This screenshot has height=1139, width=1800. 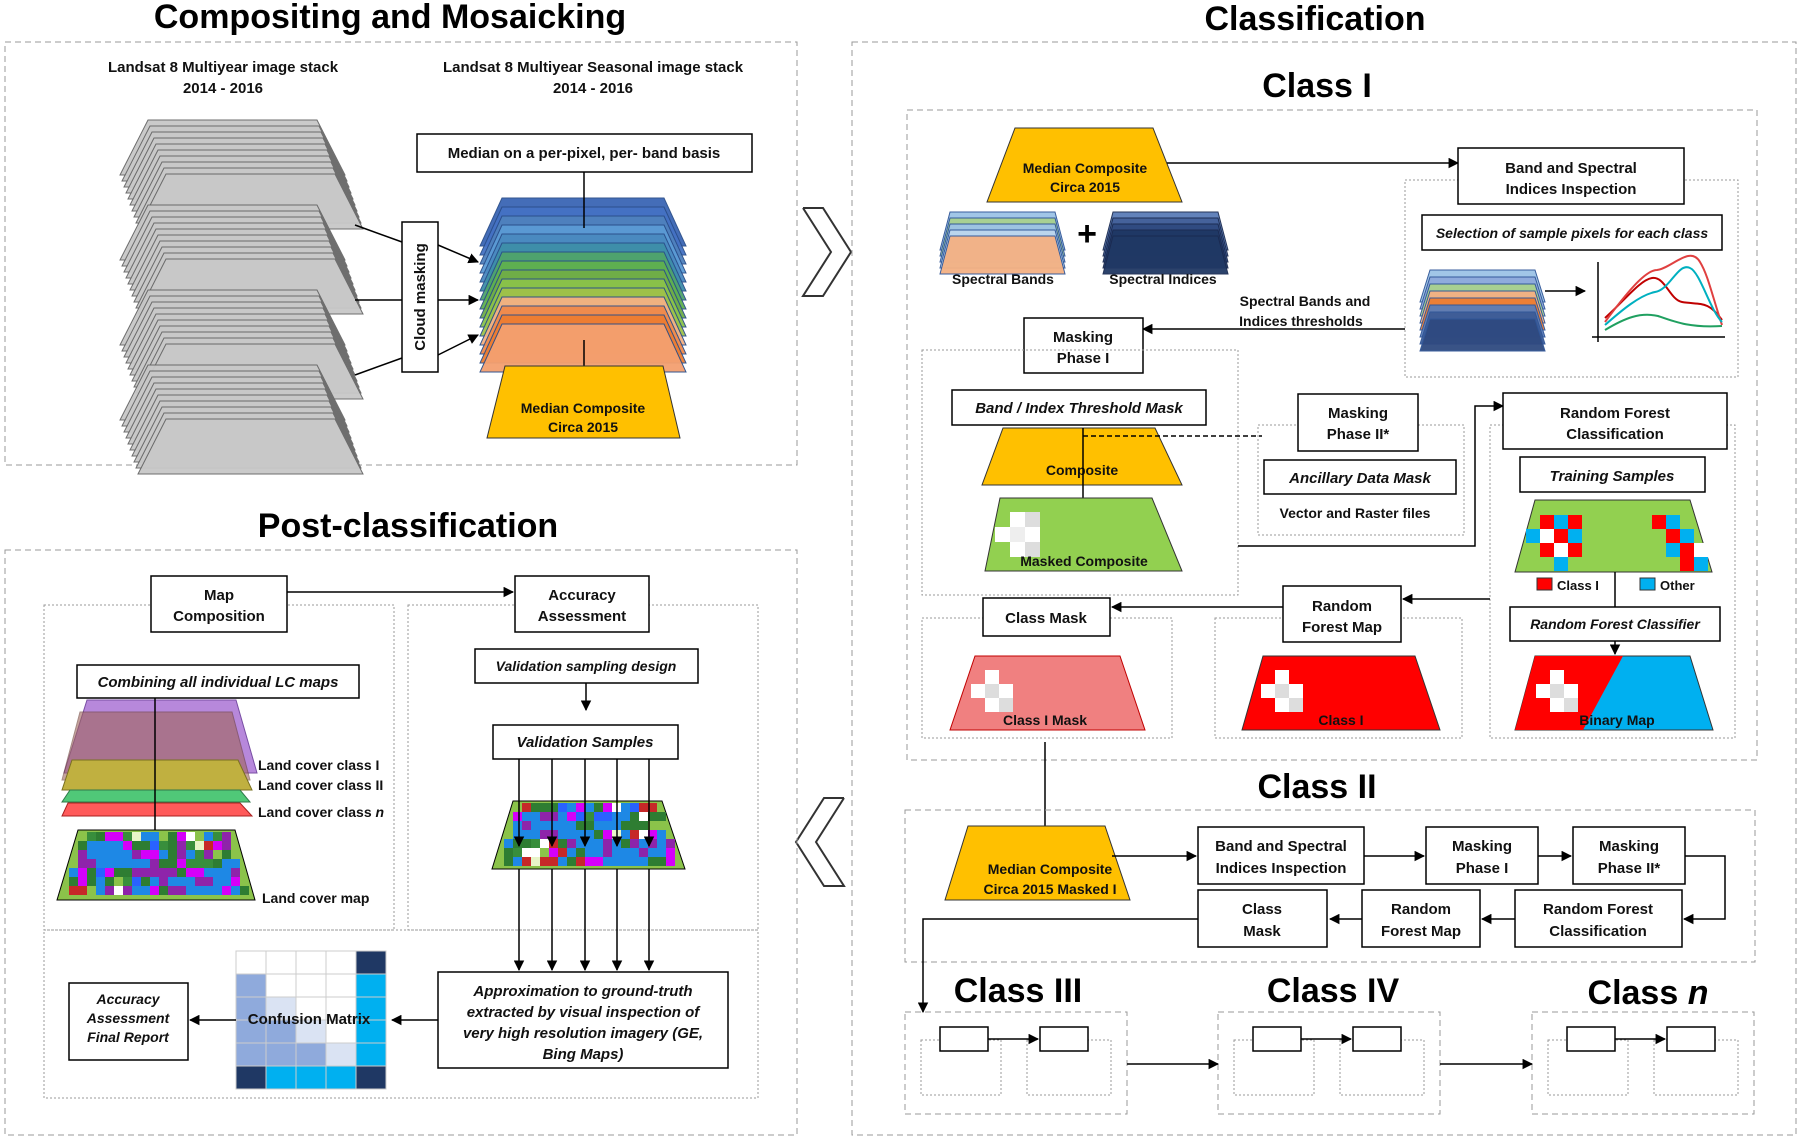 What do you see at coordinates (1002, 243) in the screenshot?
I see `spectral-bands-stack` at bounding box center [1002, 243].